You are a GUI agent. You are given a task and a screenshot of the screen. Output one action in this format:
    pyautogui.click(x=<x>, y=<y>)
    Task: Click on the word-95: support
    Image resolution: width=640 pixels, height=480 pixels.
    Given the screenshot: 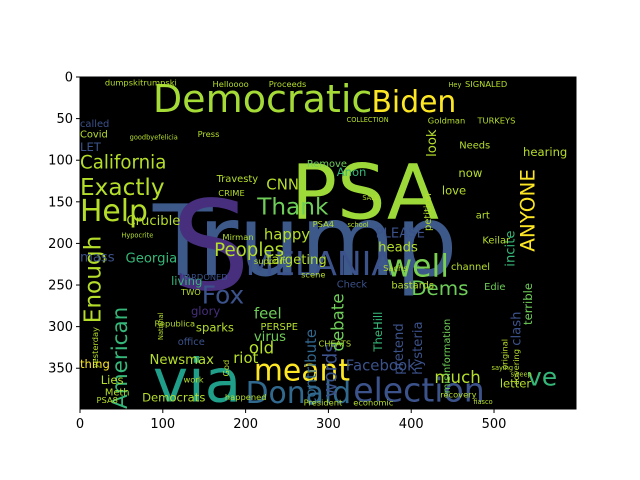 What is the action you would take?
    pyautogui.click(x=270, y=261)
    